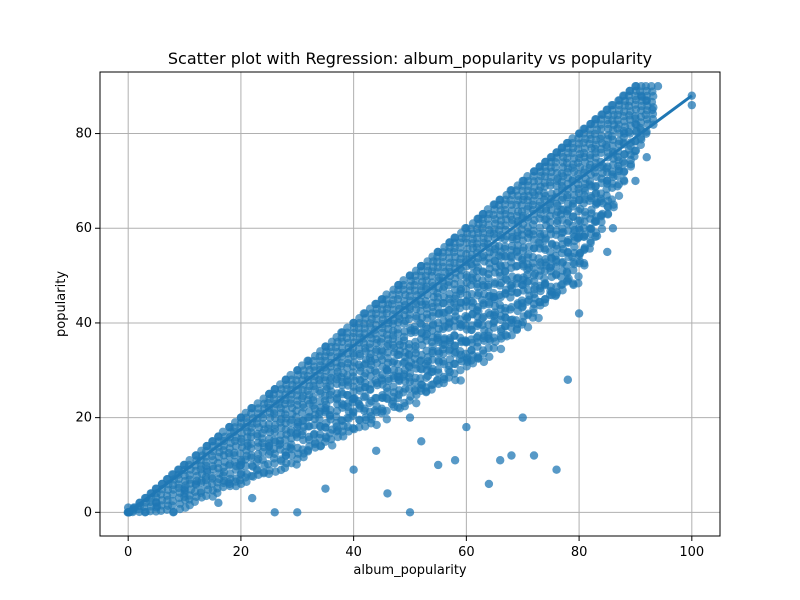 This screenshot has width=800, height=600. Describe the element at coordinates (691, 552) in the screenshot. I see `x-tick-label: 100` at that location.